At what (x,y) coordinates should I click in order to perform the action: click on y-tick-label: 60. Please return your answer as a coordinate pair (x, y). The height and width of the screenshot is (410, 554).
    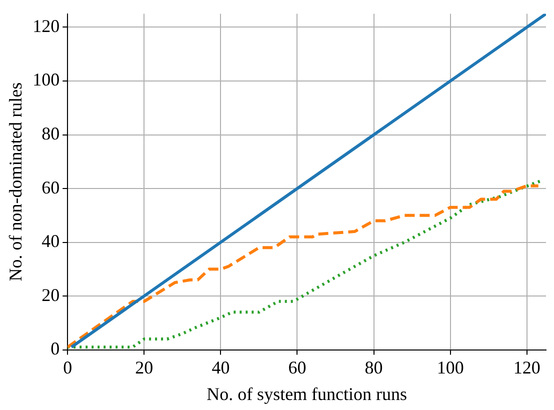
    Looking at the image, I should click on (51, 187).